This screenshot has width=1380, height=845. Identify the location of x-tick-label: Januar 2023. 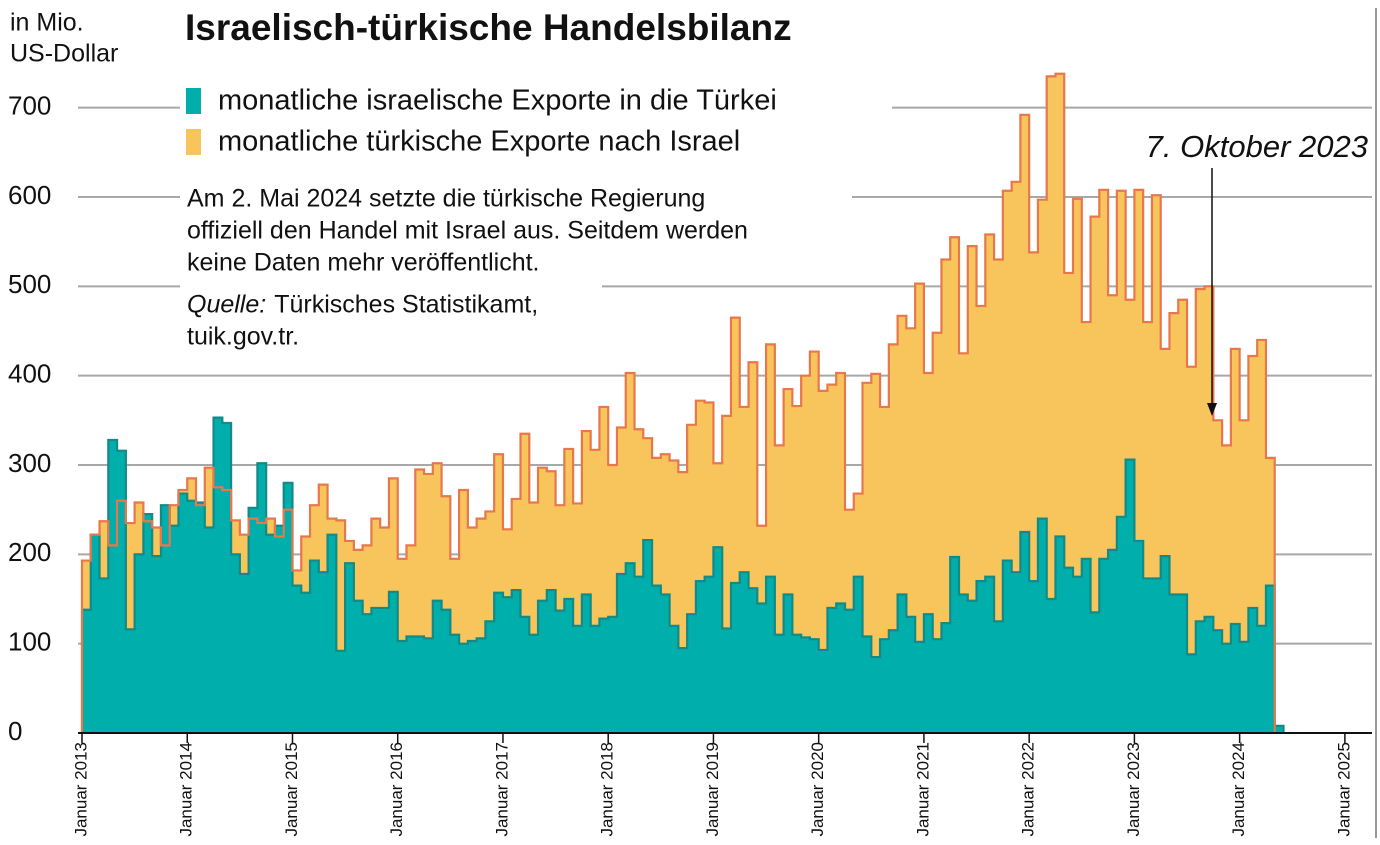
(1133, 789).